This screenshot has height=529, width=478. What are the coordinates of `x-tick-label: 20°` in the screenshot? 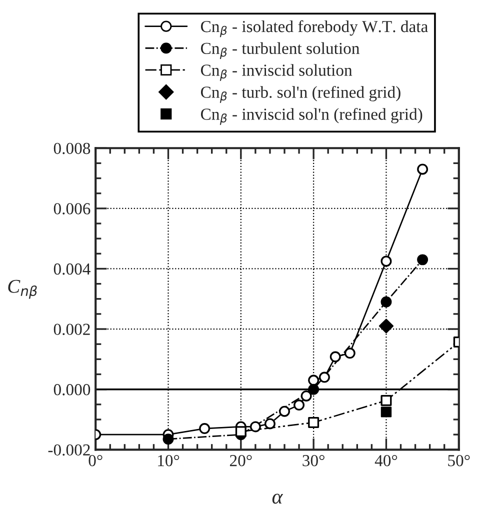 It's located at (241, 460).